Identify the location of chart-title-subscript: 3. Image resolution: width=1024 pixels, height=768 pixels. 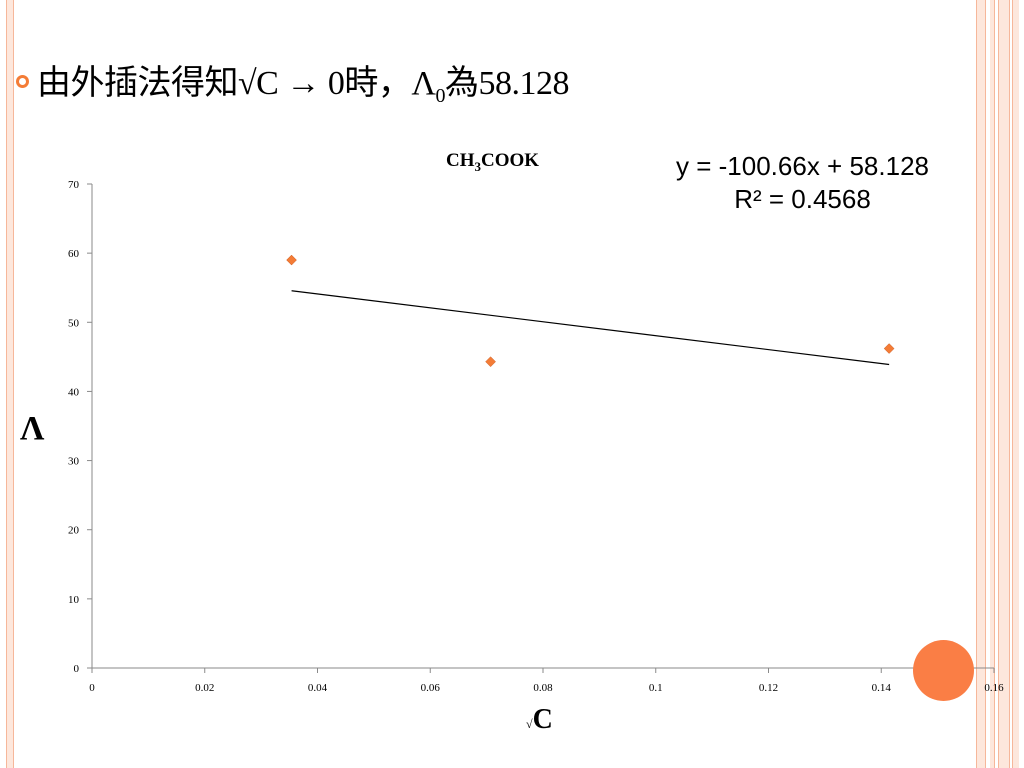
(478, 166).